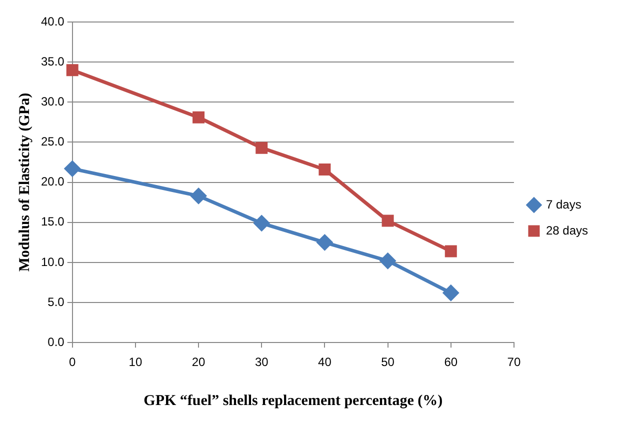 The image size is (617, 432). Describe the element at coordinates (56, 301) in the screenshot. I see `y-tick-label: 5.0` at that location.